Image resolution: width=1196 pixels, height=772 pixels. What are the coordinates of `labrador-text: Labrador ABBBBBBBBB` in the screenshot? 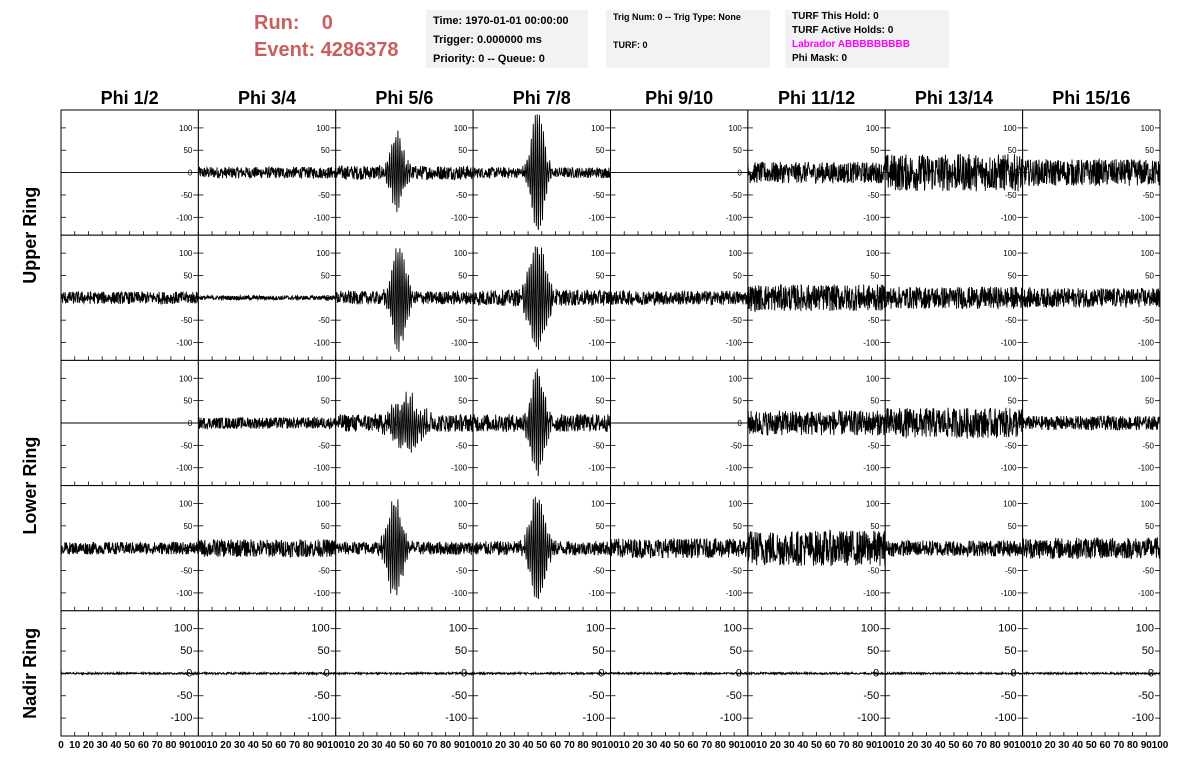 It's located at (851, 44).